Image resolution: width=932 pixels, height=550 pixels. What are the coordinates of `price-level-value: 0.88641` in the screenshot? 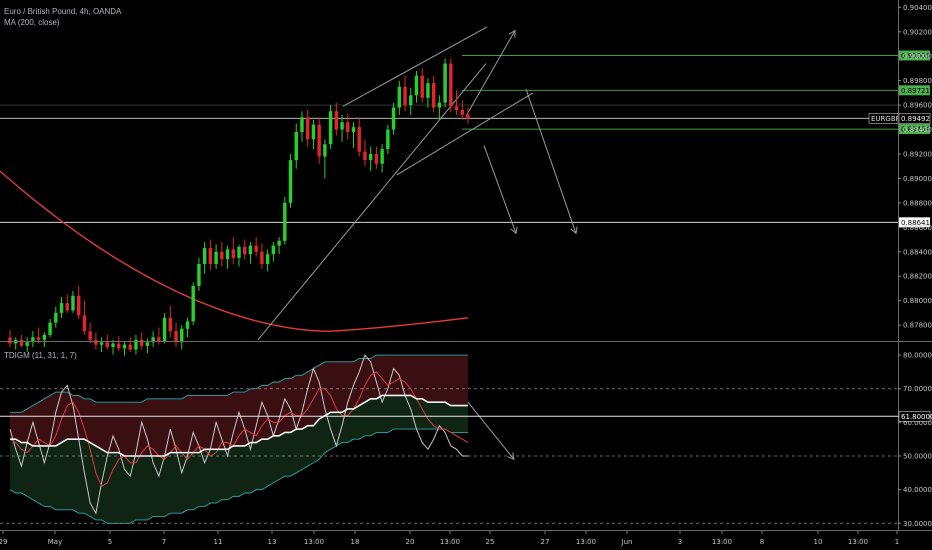 It's located at (915, 223).